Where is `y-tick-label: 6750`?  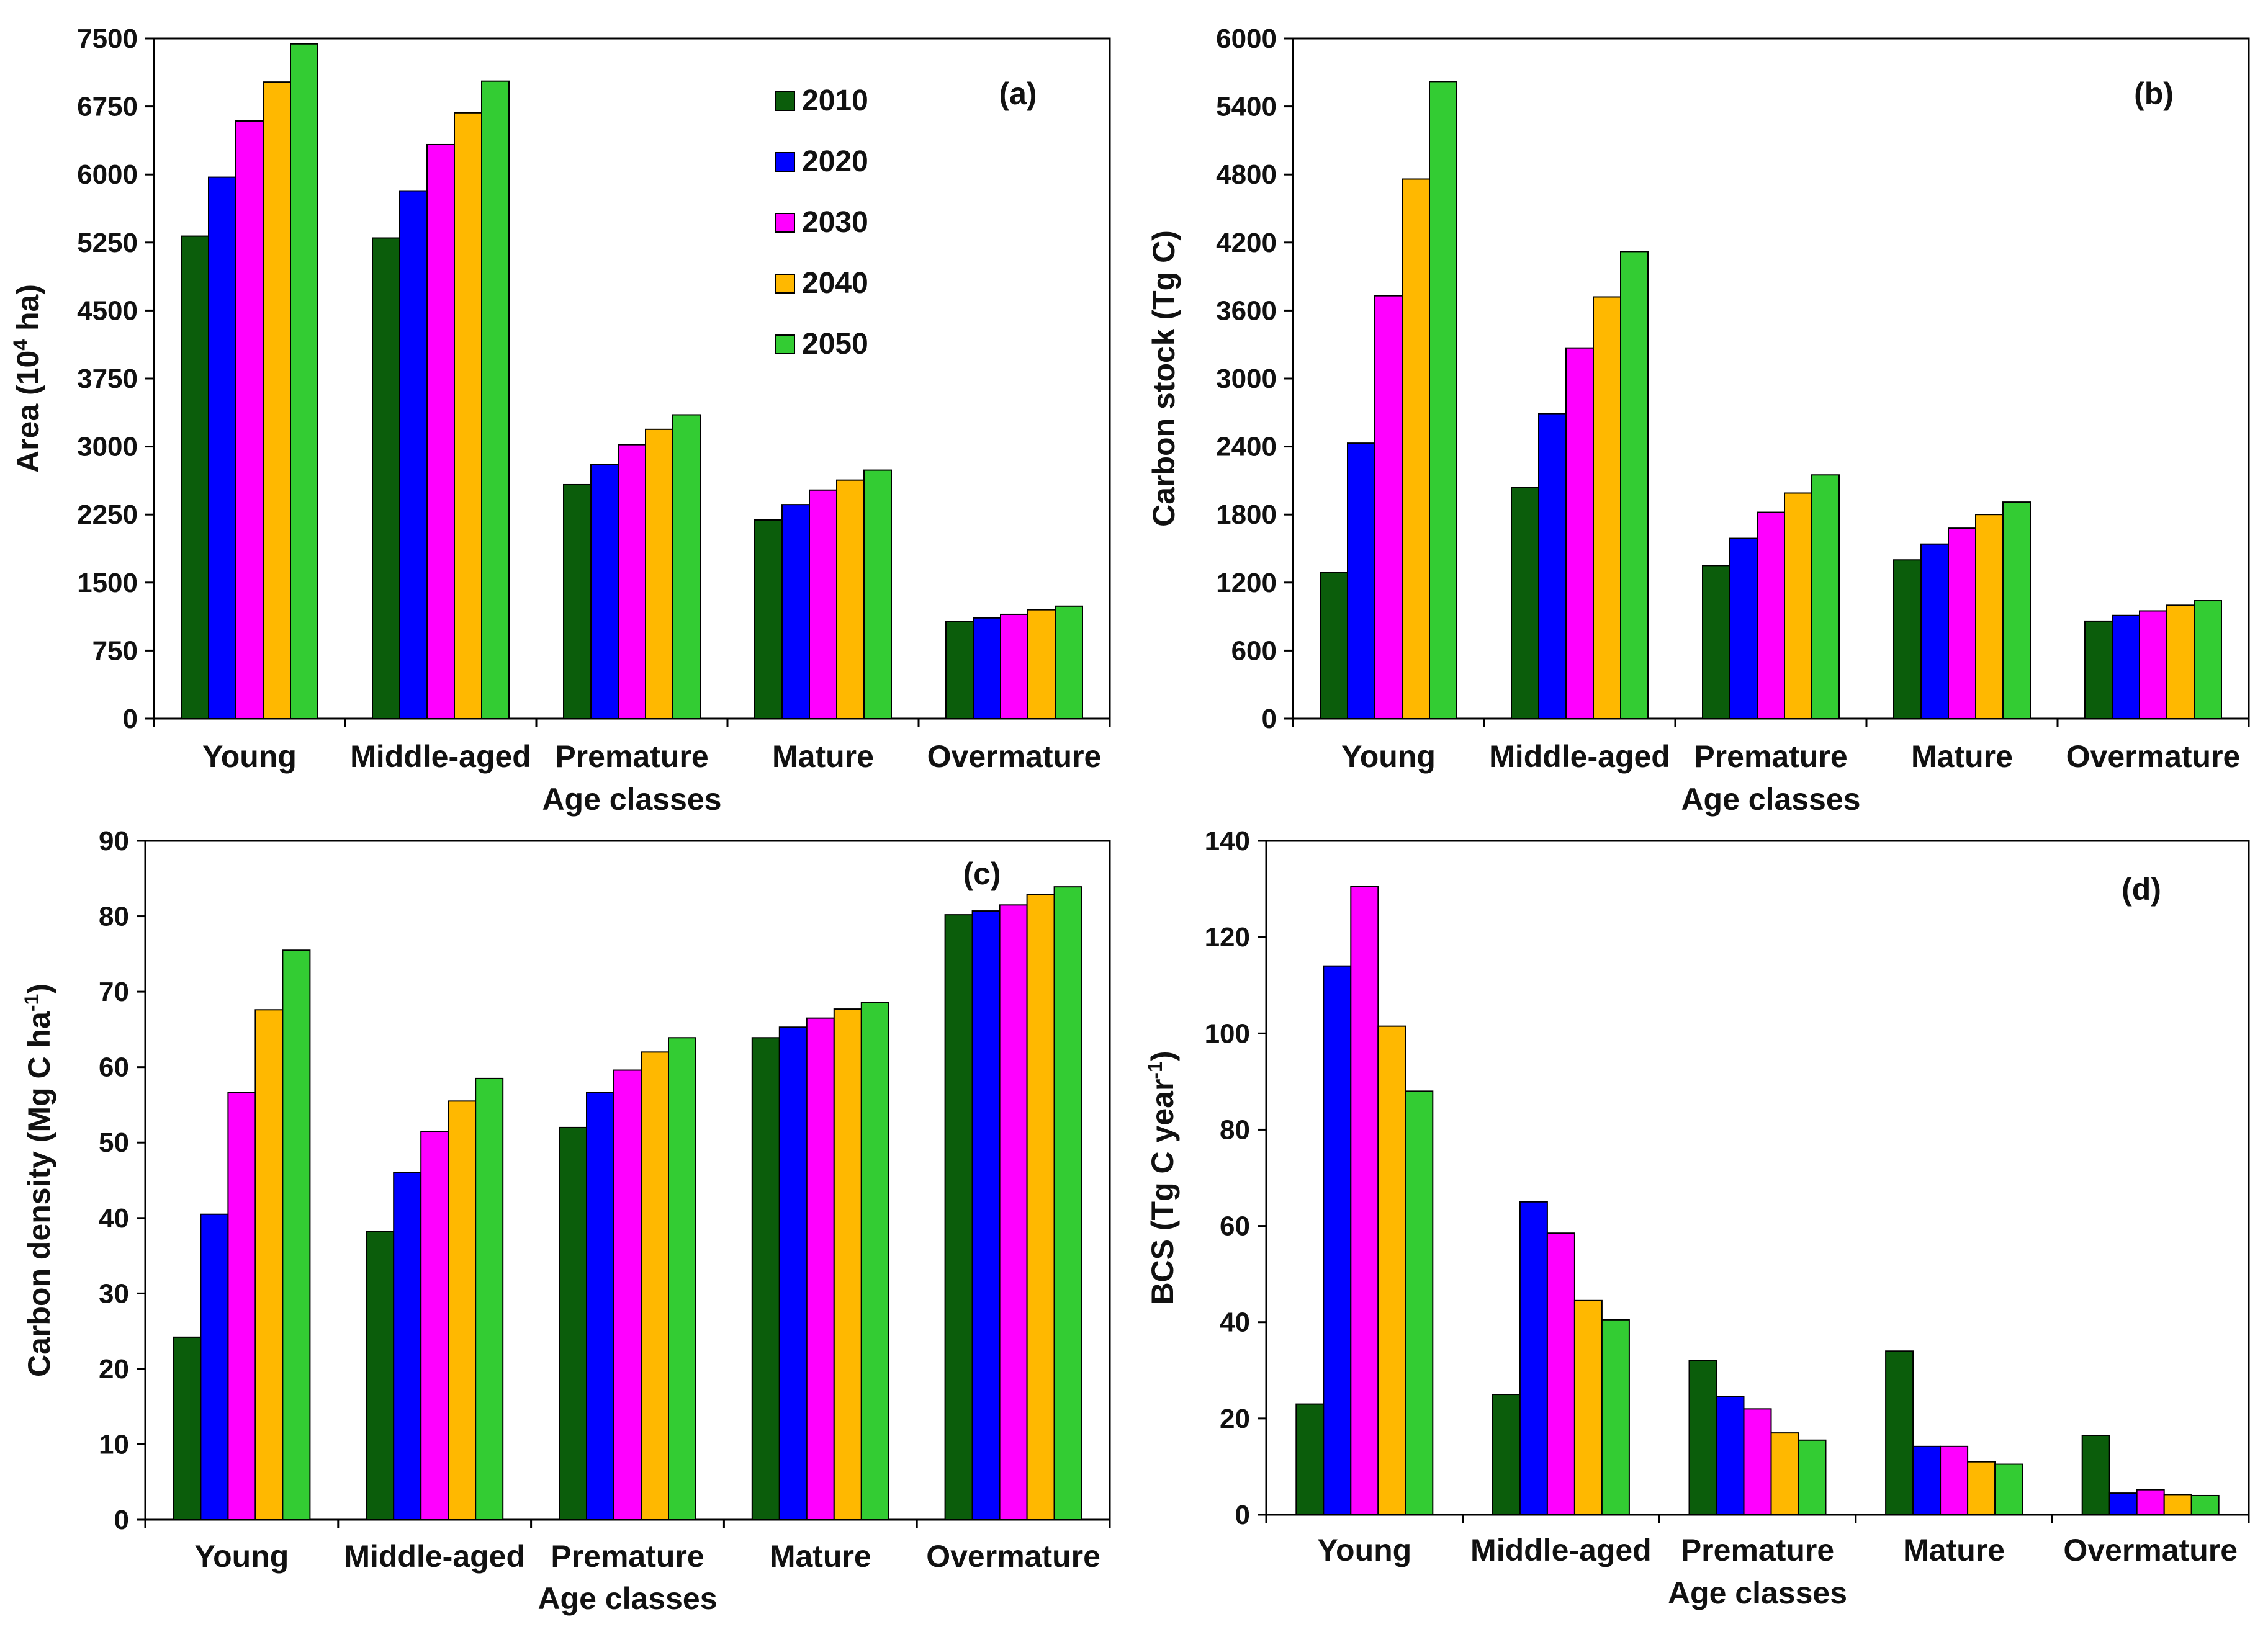
y-tick-label: 6750 is located at coordinates (108, 107).